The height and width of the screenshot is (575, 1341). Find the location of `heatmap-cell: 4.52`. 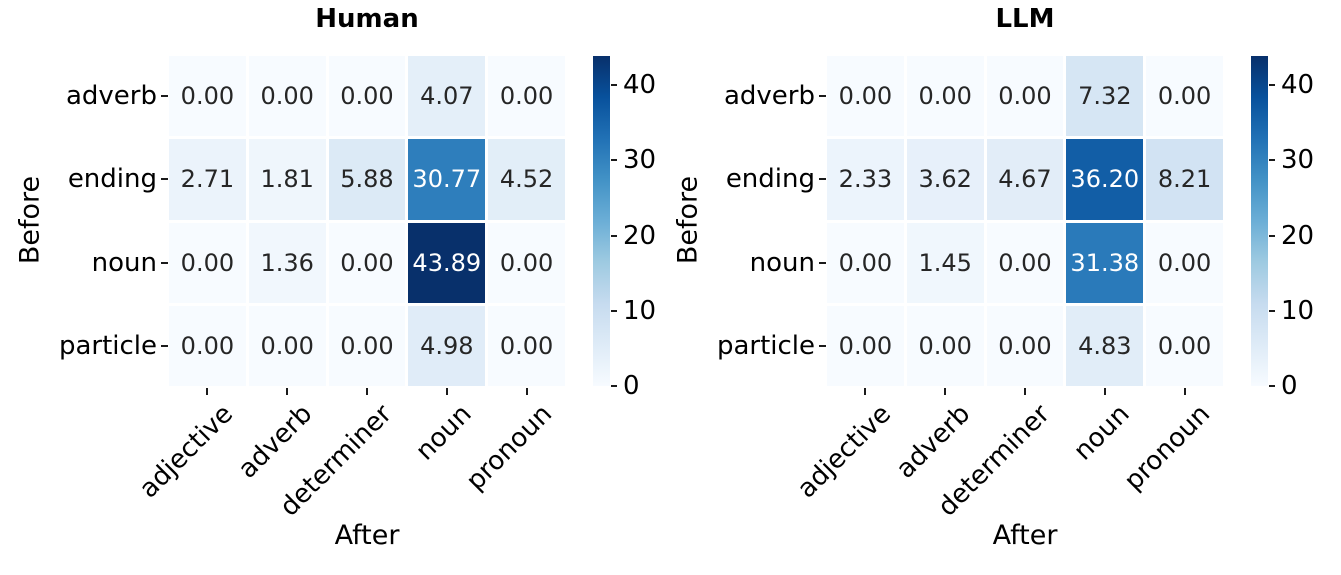

heatmap-cell: 4.52 is located at coordinates (526, 179).